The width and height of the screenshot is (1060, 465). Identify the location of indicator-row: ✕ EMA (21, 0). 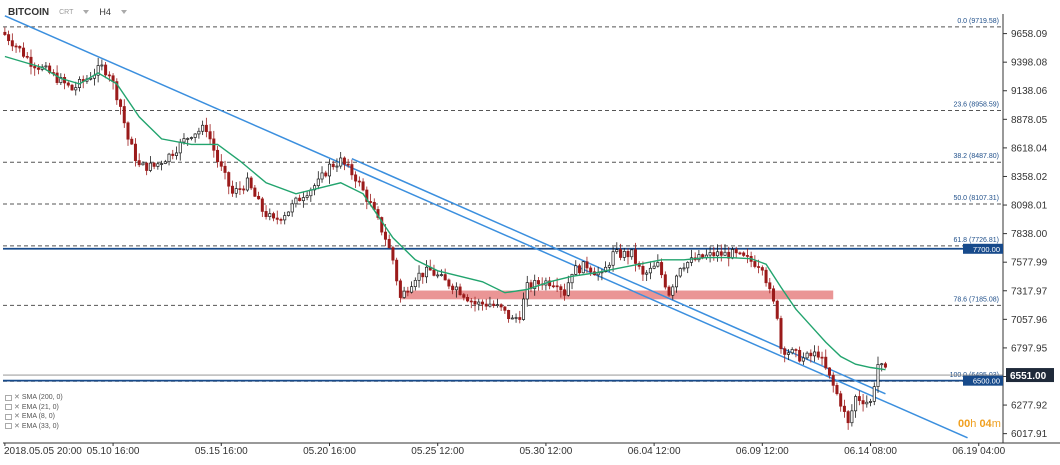
(34, 408).